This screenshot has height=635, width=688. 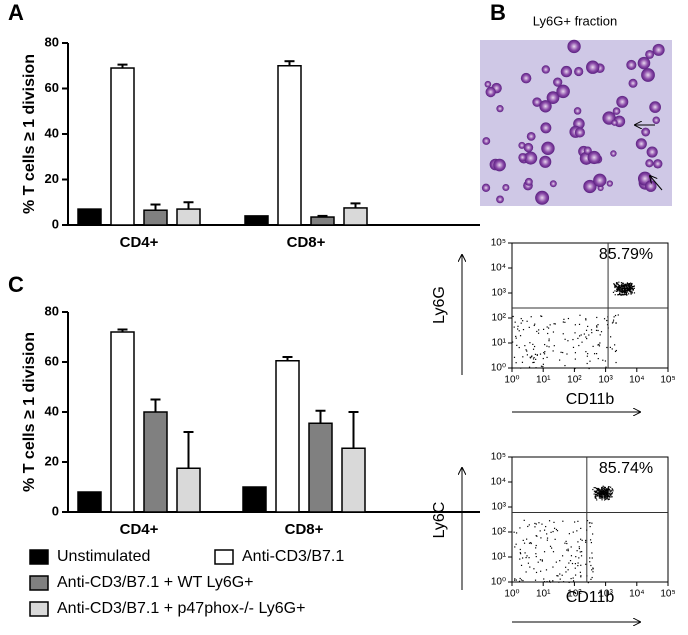 What do you see at coordinates (498, 243) in the screenshot?
I see `y-tick-label: 10⁵` at bounding box center [498, 243].